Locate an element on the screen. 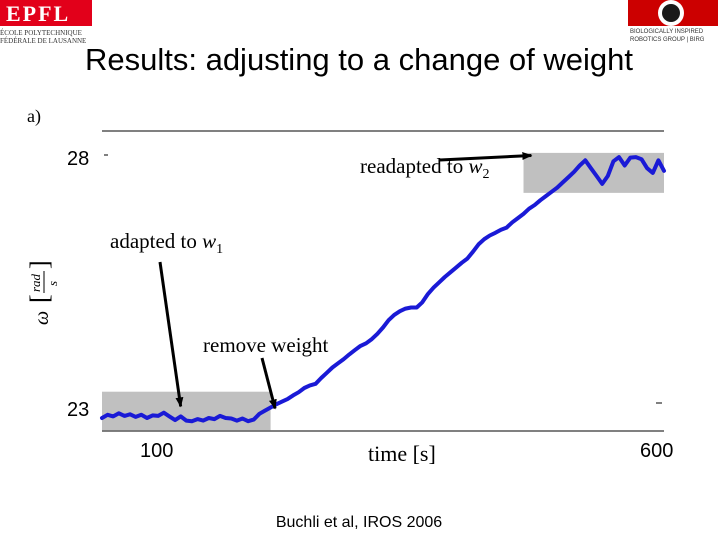 Image resolution: width=718 pixels, height=539 pixels. ytick-label-23: 23 is located at coordinates (78, 410).